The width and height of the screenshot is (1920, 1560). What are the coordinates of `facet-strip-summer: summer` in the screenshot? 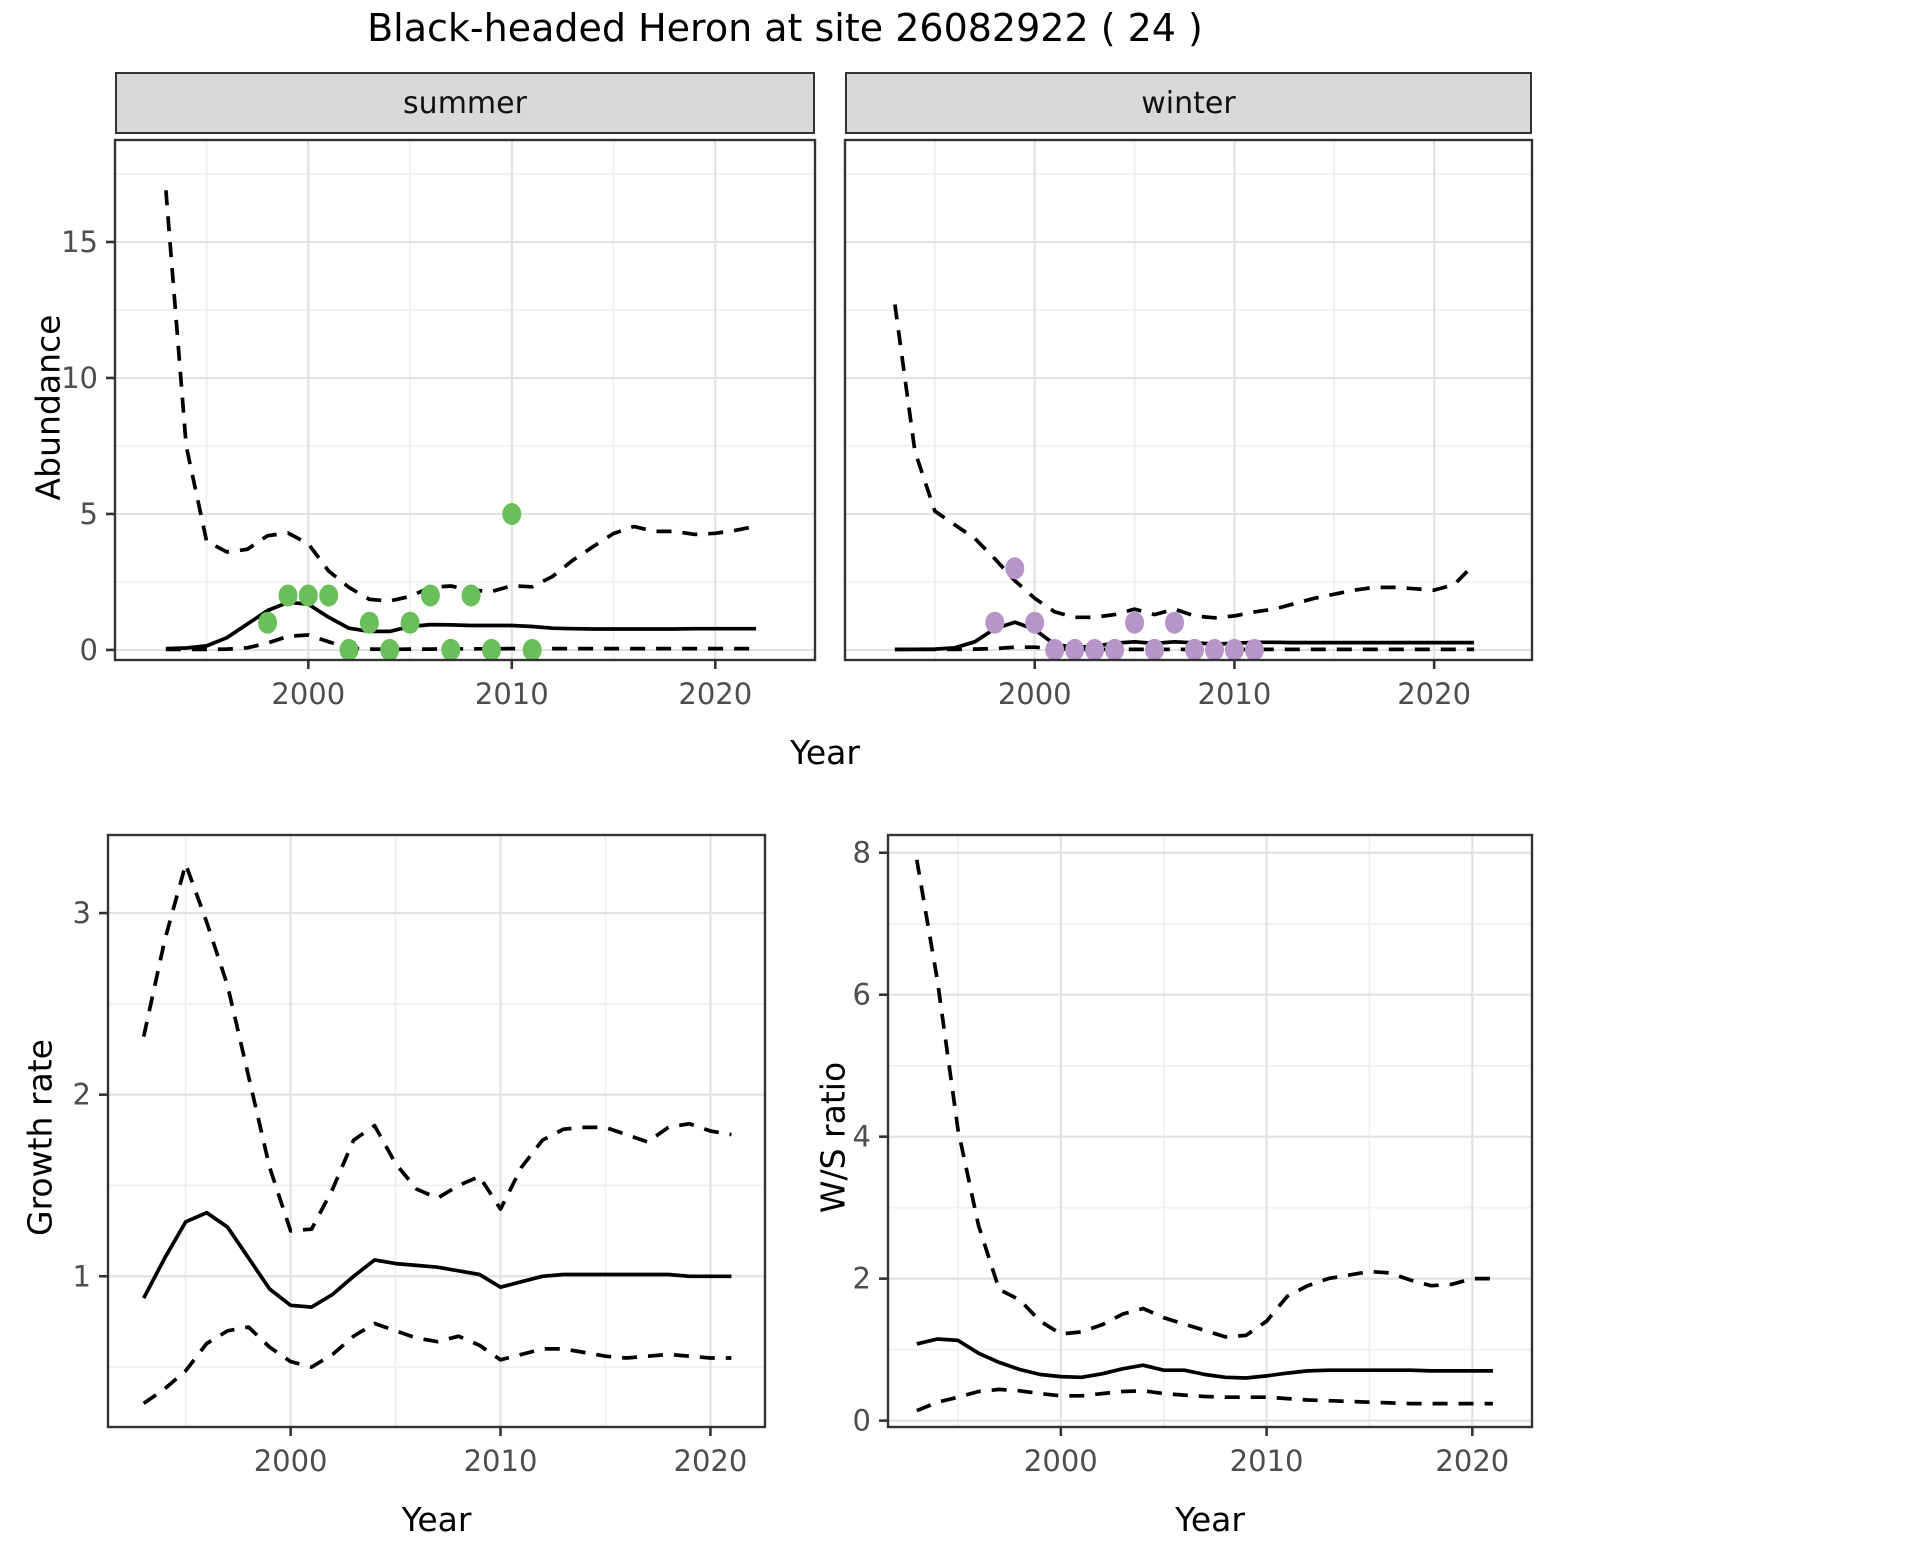 It's located at (465, 103).